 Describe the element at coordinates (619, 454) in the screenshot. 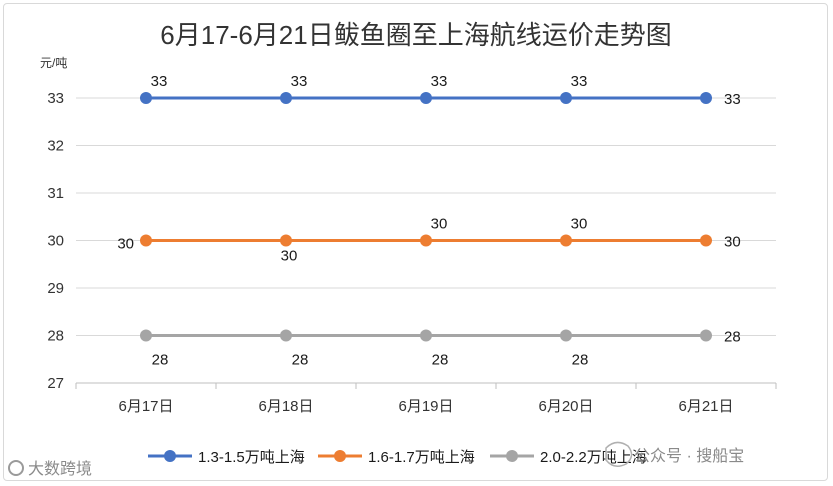

I see `wechat-icon` at that location.